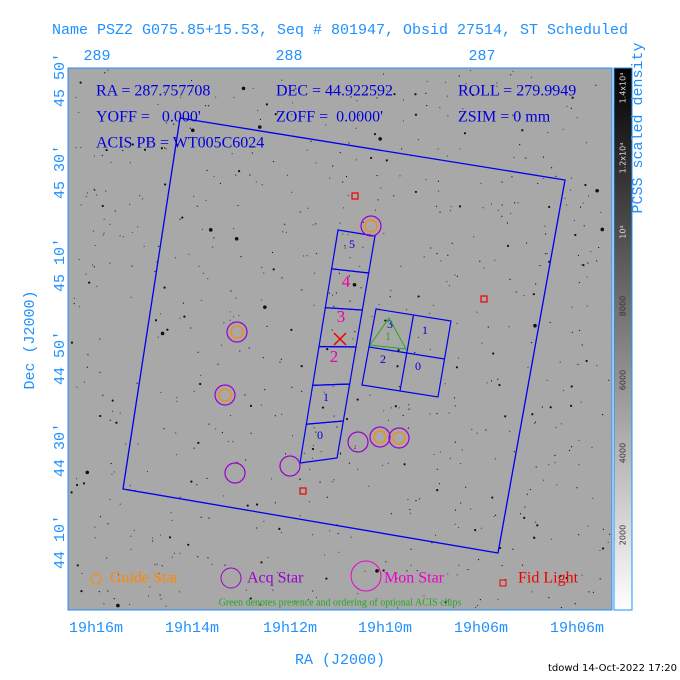 The image size is (680, 680). Describe the element at coordinates (225, 395) in the screenshot. I see `guide-star` at that location.